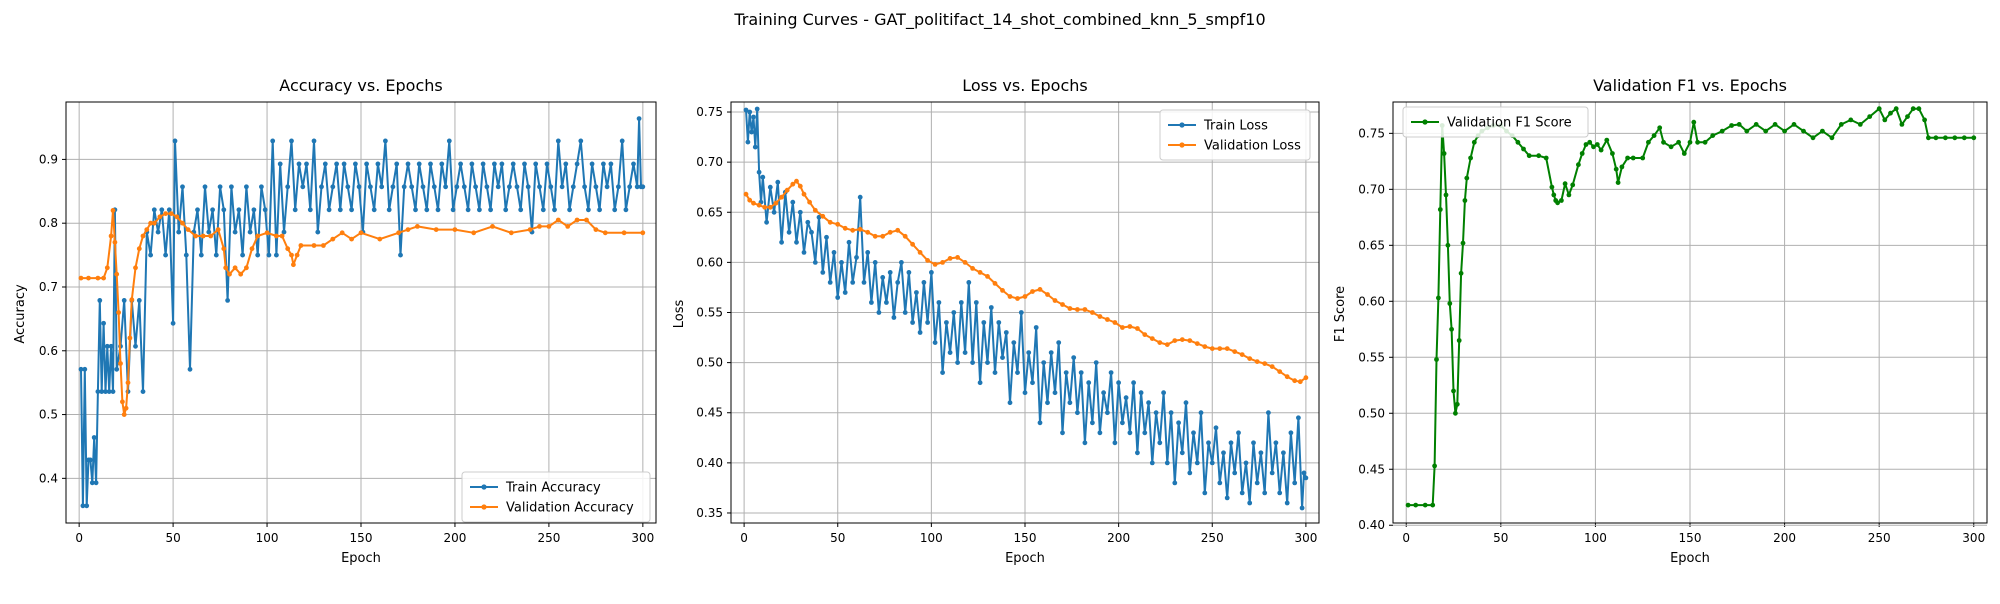 This screenshot has width=2000, height=604. Describe the element at coordinates (642, 538) in the screenshot. I see `accuracy-x-tick-label: 300` at that location.